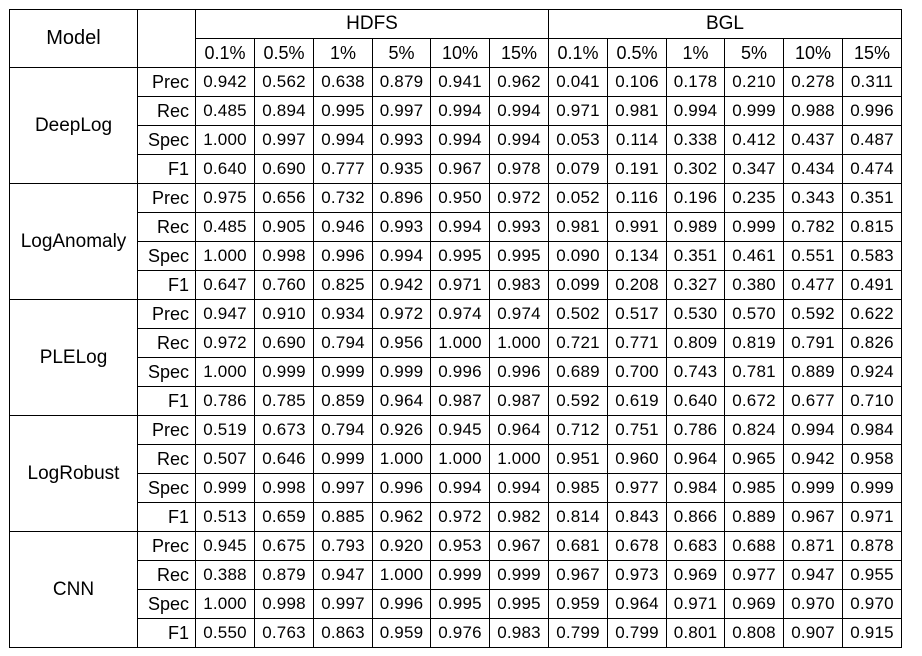 The image size is (922, 656). What do you see at coordinates (578, 546) in the screenshot?
I see `value-cell: 0.681` at bounding box center [578, 546].